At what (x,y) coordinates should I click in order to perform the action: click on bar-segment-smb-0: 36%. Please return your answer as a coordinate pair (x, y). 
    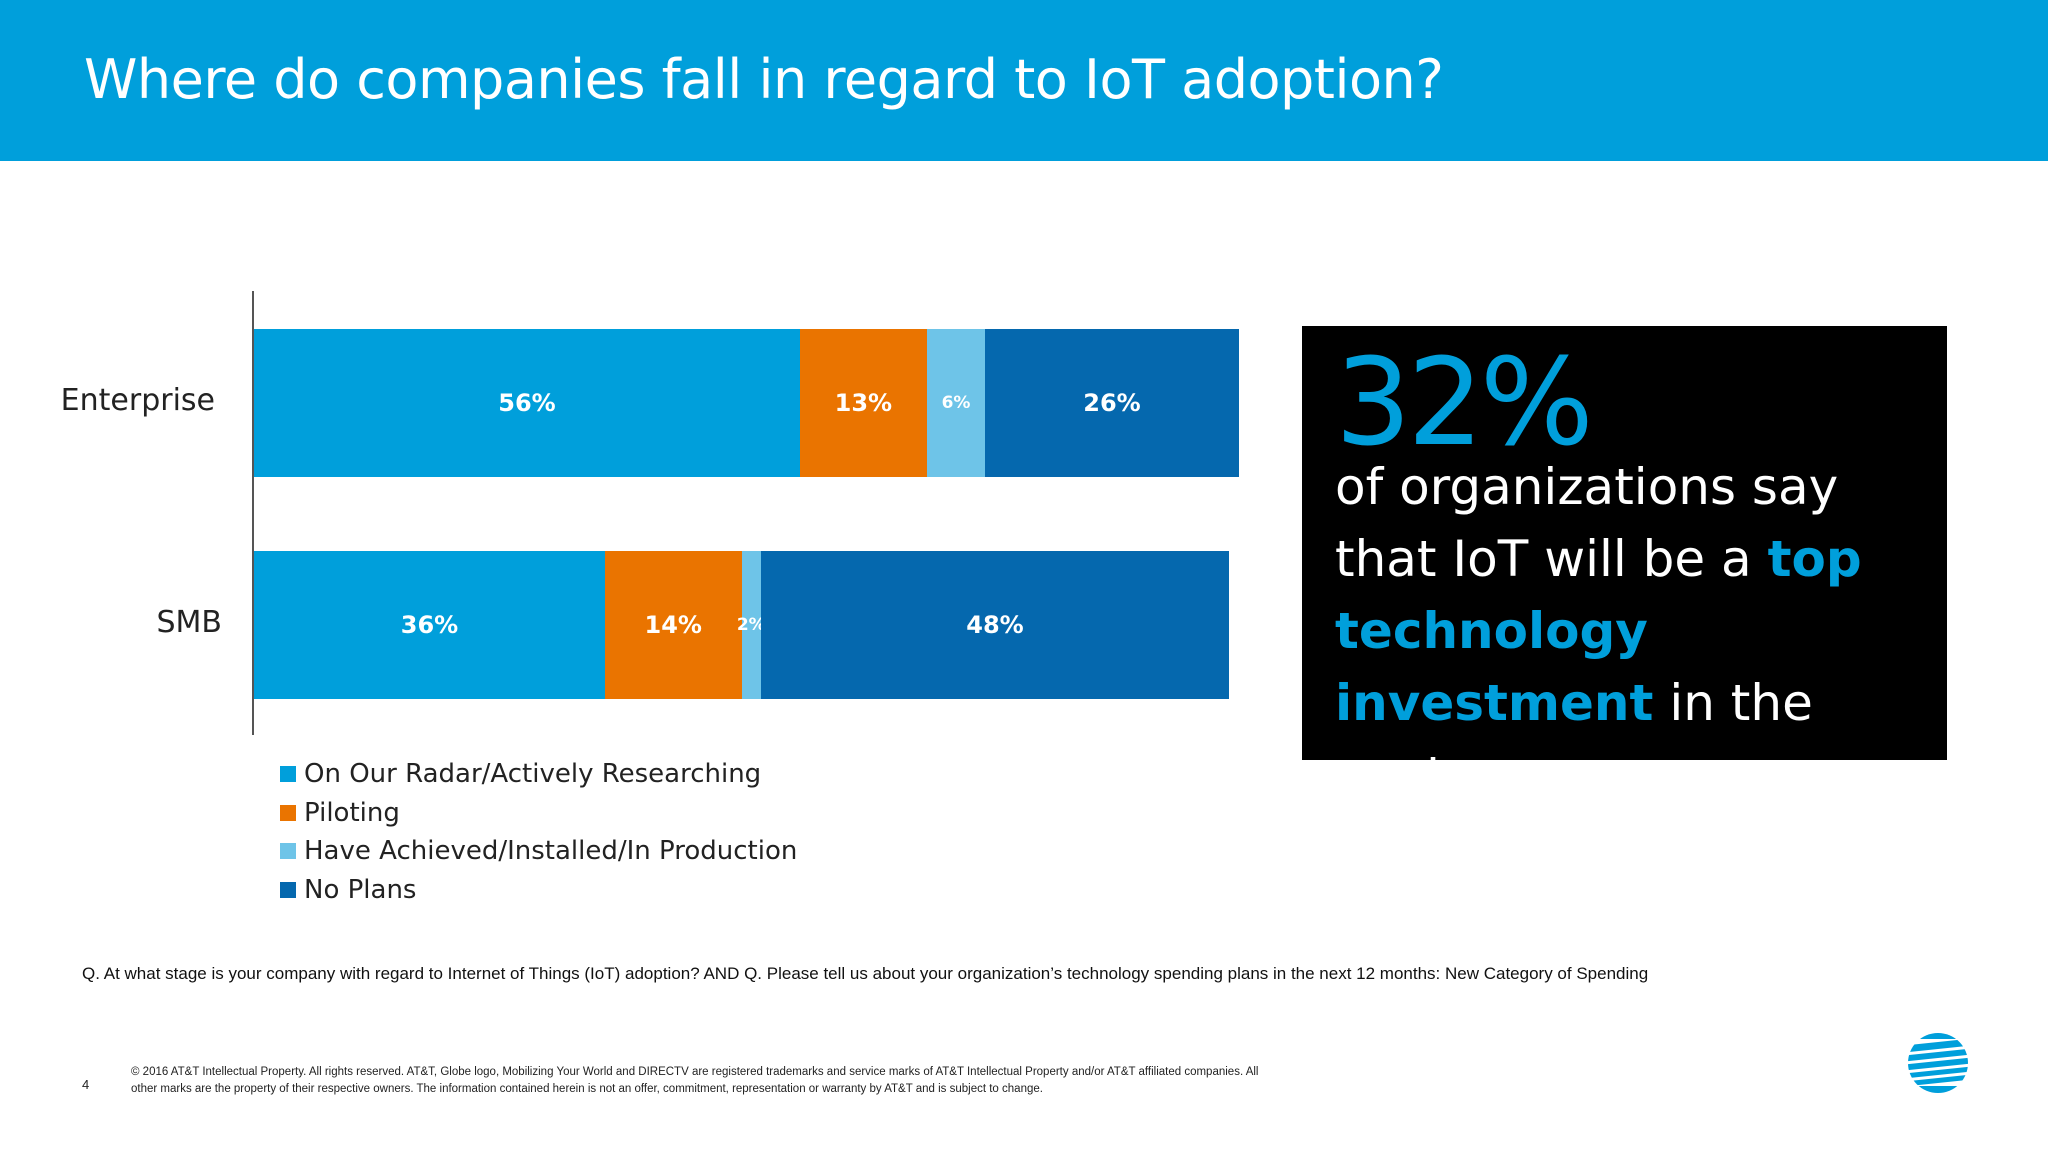
    Looking at the image, I should click on (429, 625).